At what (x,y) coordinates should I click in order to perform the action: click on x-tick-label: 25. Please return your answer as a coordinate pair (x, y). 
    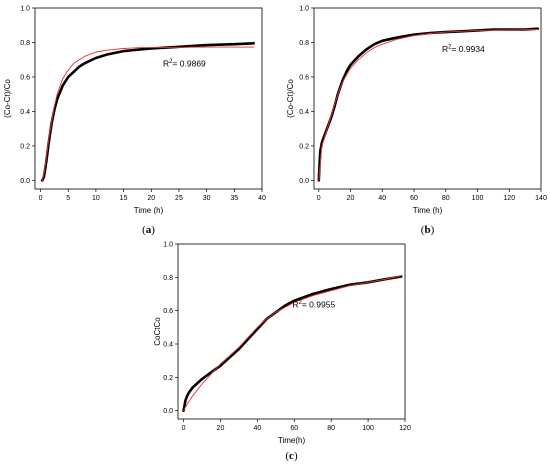
    Looking at the image, I should click on (179, 198).